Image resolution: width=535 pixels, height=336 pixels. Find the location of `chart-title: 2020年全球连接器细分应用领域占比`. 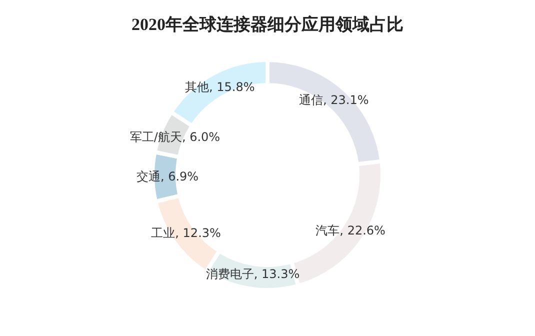

chart-title: 2020年全球连接器细分应用领域占比 is located at coordinates (268, 24).